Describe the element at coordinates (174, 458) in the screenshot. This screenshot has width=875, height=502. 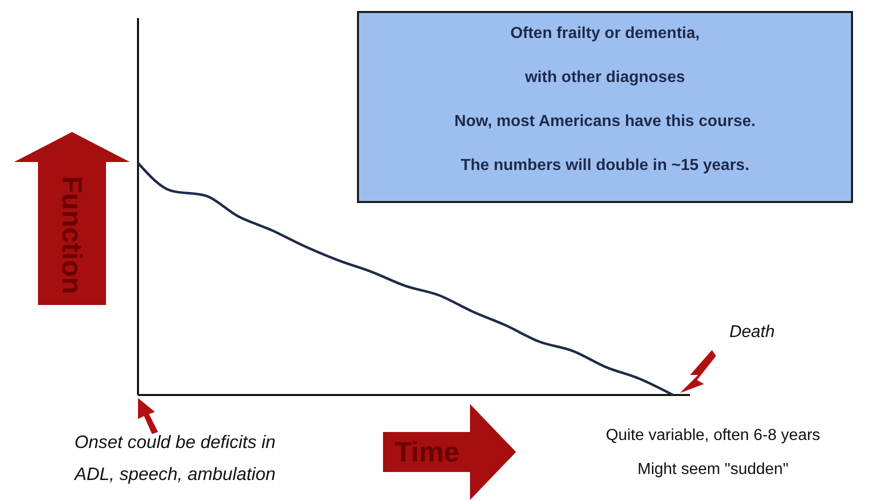
I see `text: Onset could be deficits in ADL, speech, ambulation` at that location.